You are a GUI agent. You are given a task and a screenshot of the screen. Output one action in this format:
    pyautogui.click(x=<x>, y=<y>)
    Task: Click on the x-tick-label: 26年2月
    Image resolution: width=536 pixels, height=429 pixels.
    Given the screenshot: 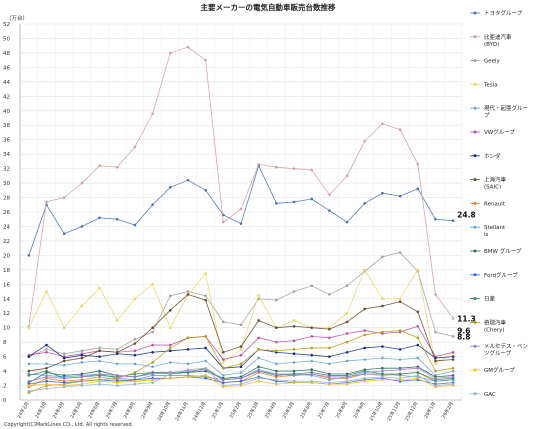 What is the action you would take?
    pyautogui.click(x=447, y=410)
    